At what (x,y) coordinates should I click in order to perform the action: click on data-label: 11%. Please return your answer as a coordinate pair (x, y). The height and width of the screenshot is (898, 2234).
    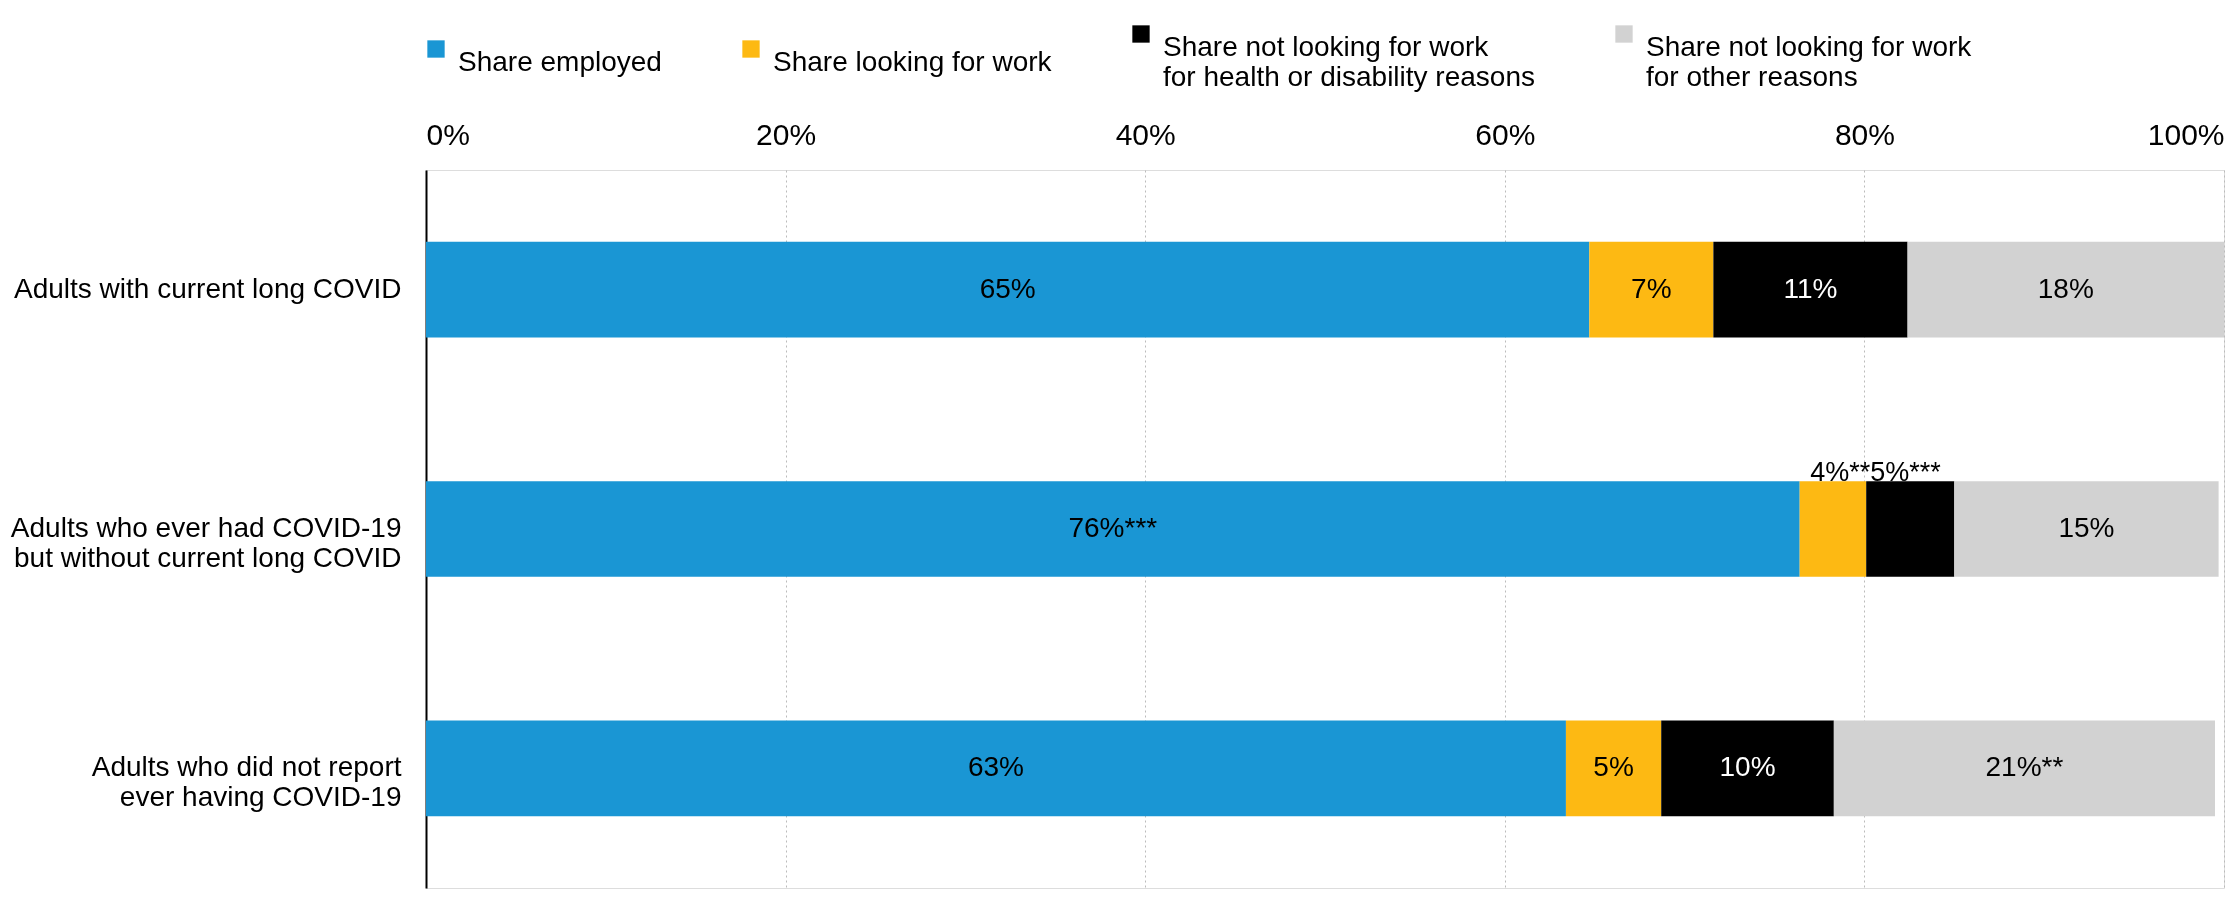
    Looking at the image, I should click on (1810, 288).